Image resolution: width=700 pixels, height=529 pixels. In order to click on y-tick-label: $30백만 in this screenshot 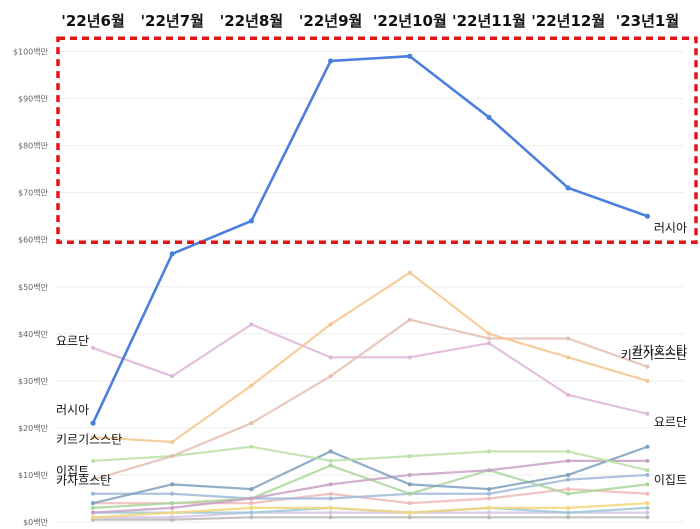, I will do `click(33, 381)`.